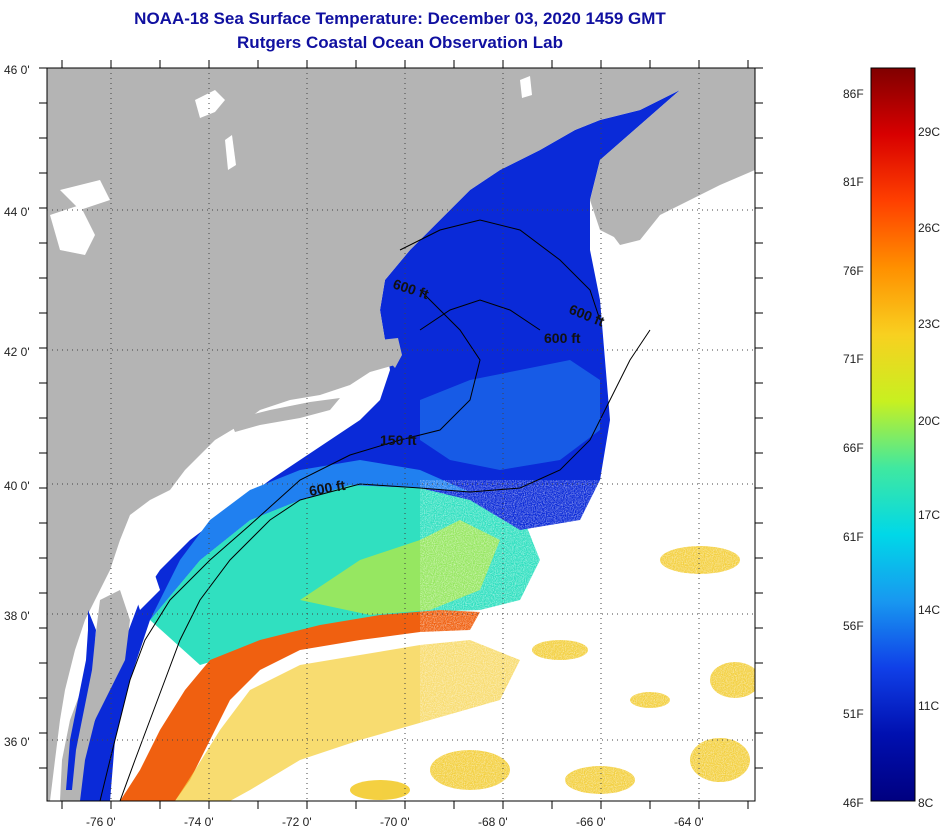 The image size is (944, 832). I want to click on lon-label: -70 0', so click(395, 822).